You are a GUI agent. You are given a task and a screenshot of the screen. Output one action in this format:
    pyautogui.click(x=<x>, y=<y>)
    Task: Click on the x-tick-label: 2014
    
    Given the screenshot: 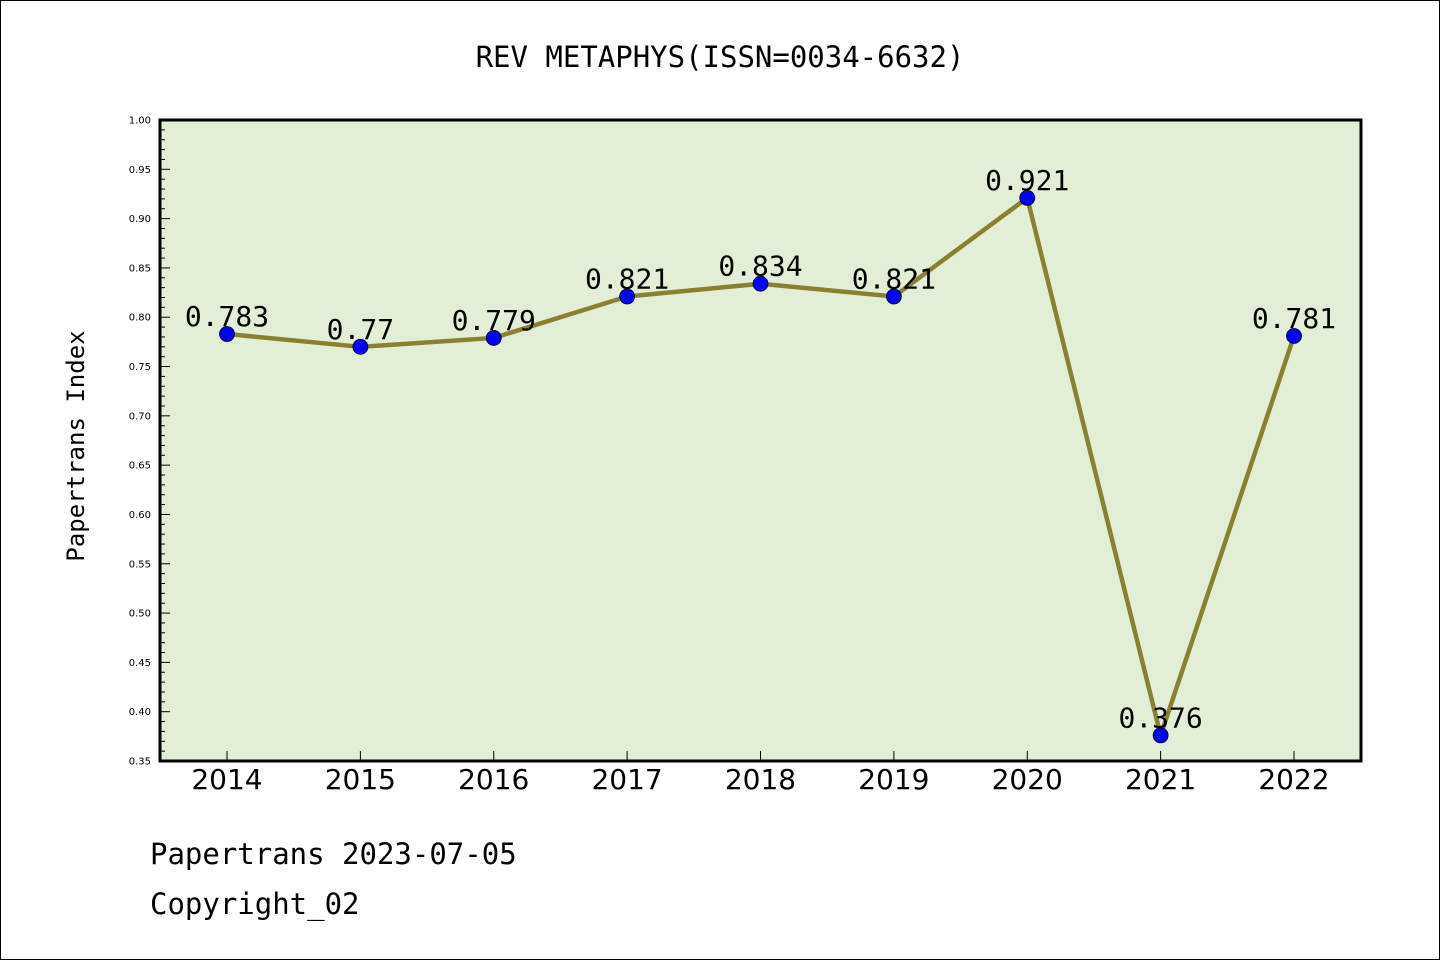 What is the action you would take?
    pyautogui.click(x=226, y=779)
    